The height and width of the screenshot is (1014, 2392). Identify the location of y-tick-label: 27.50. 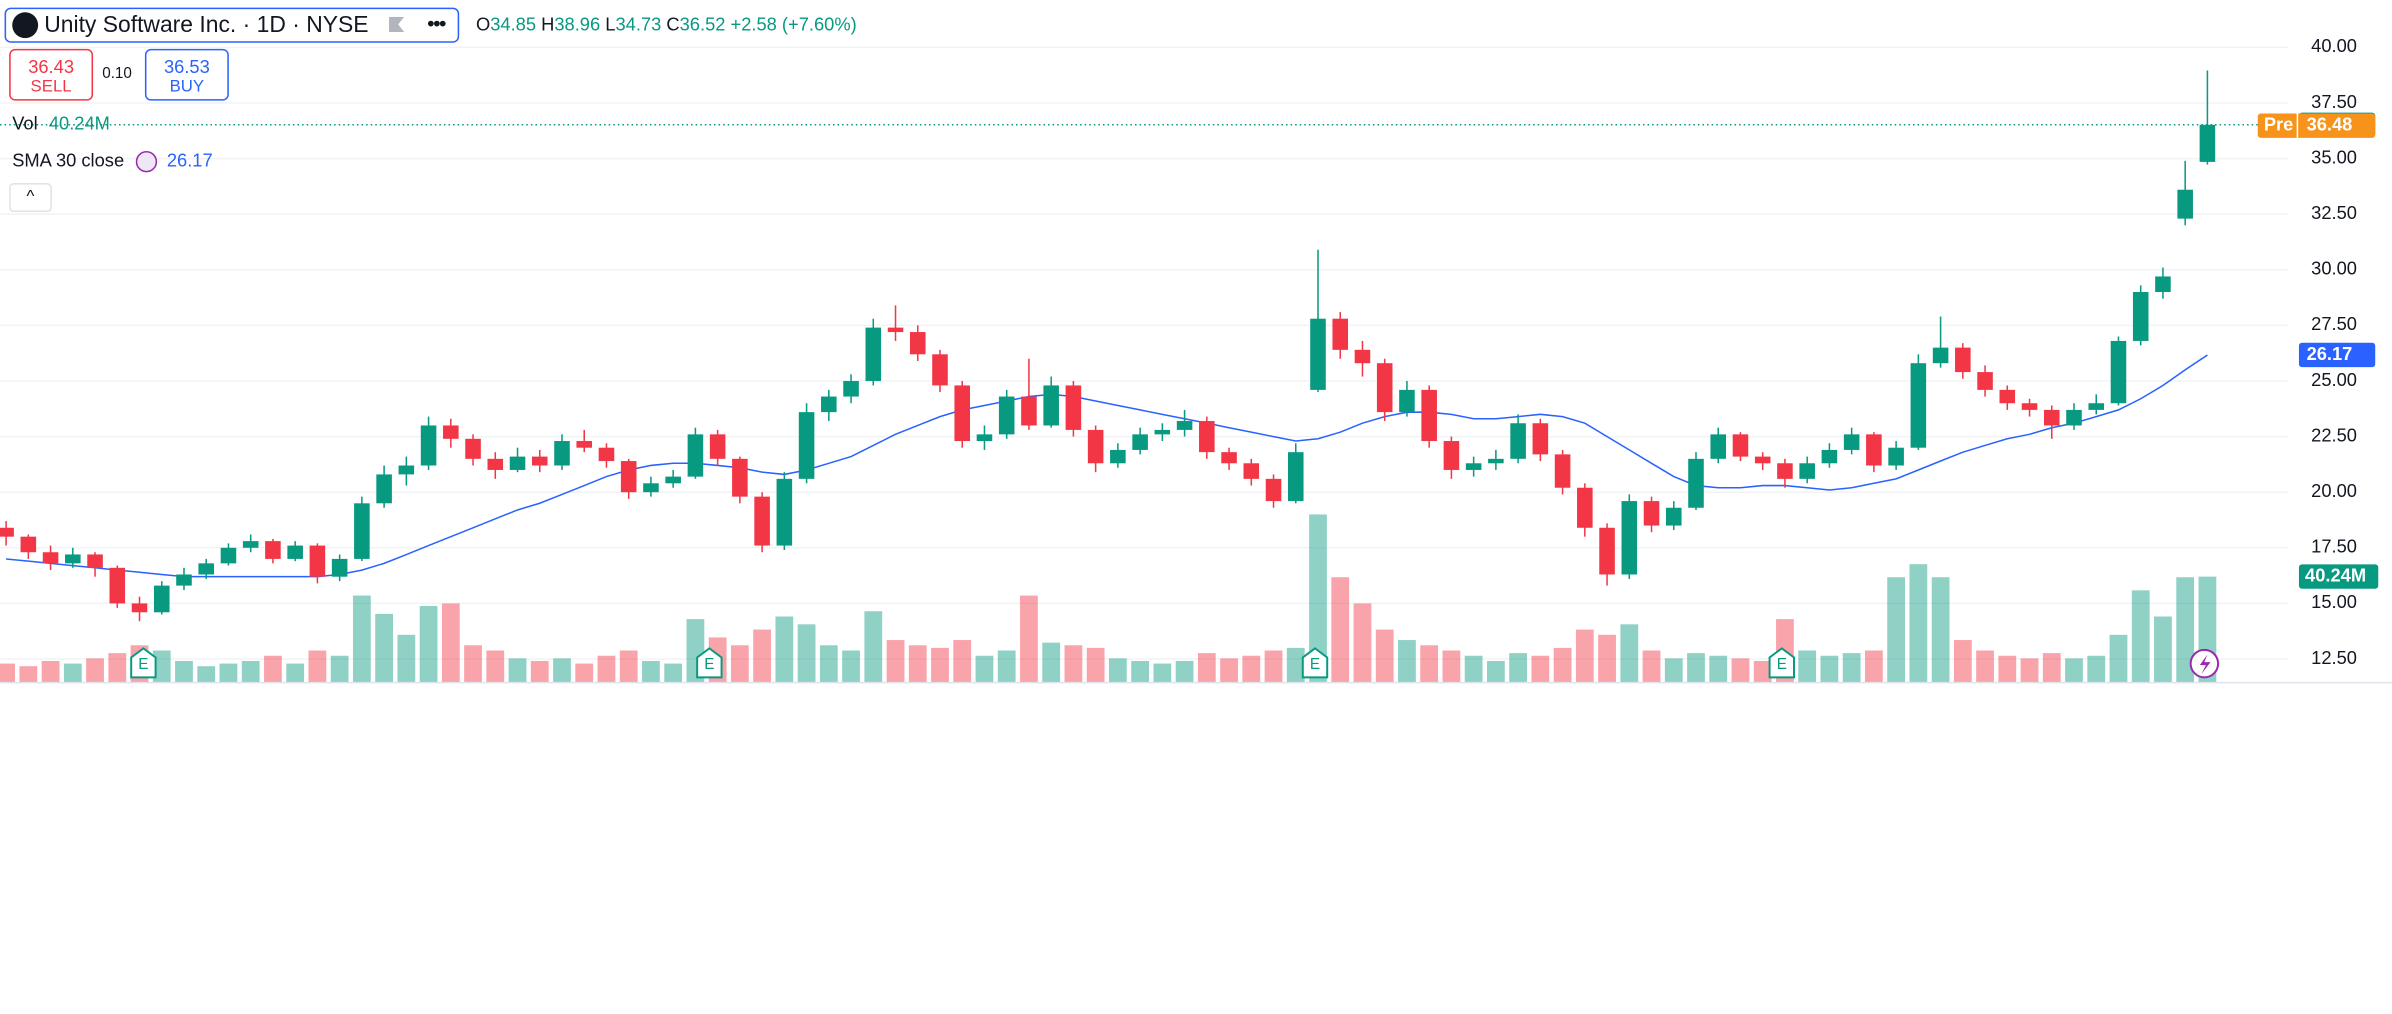
(2334, 323).